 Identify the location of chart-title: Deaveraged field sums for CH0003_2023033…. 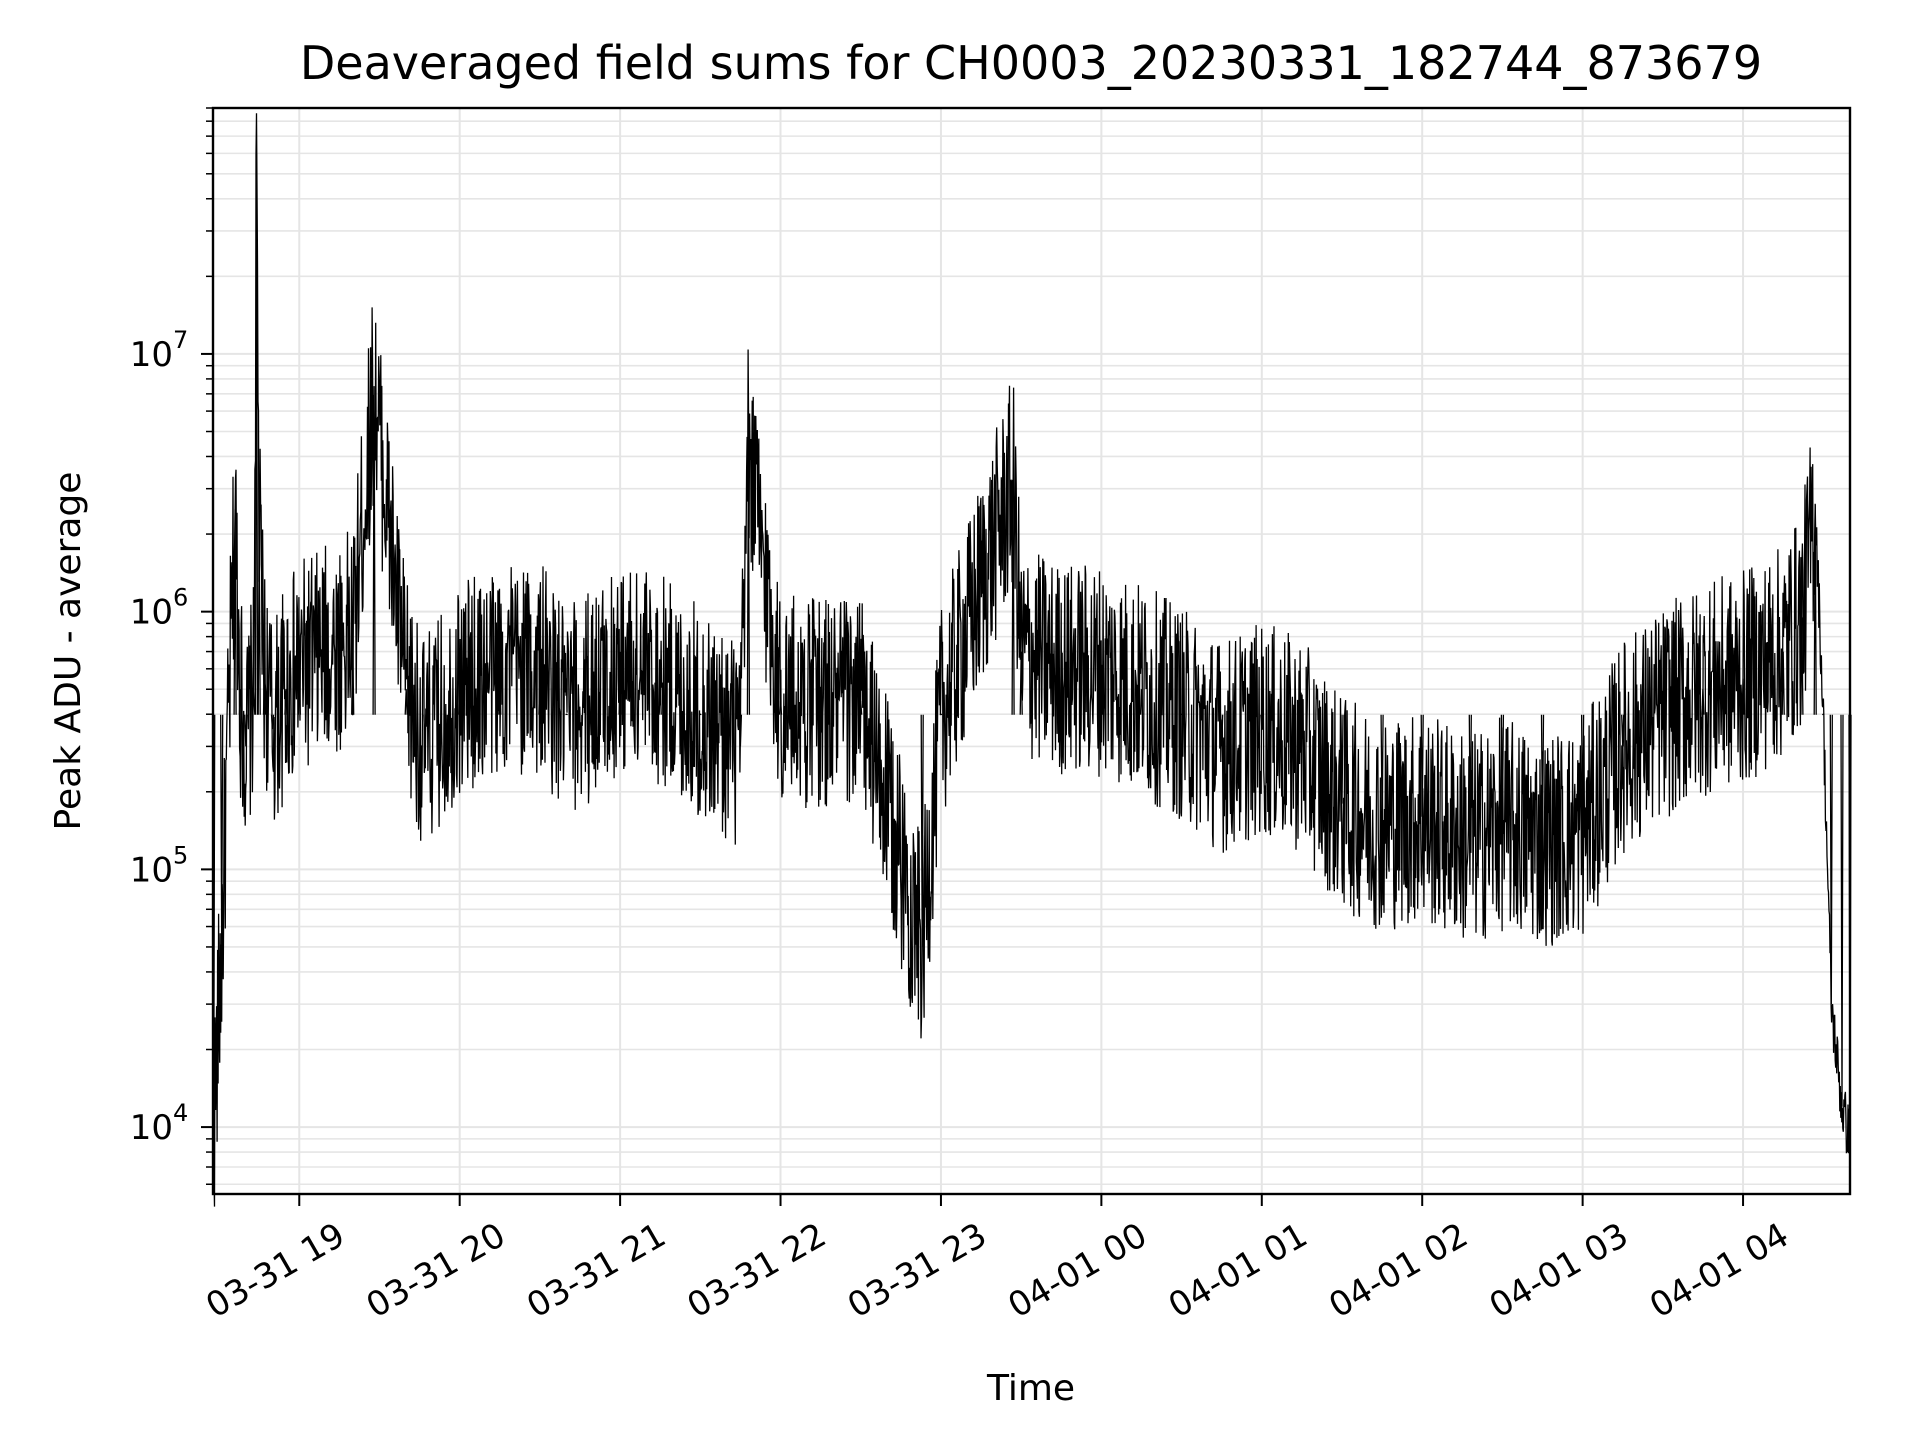
(1031, 63).